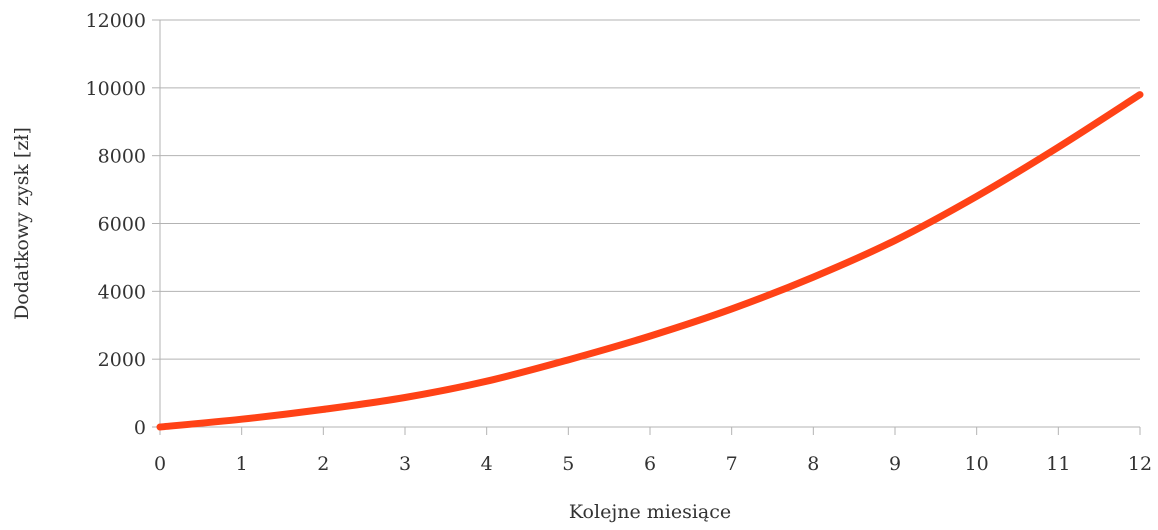  Describe the element at coordinates (487, 464) in the screenshot. I see `x-tick-label: 4` at that location.